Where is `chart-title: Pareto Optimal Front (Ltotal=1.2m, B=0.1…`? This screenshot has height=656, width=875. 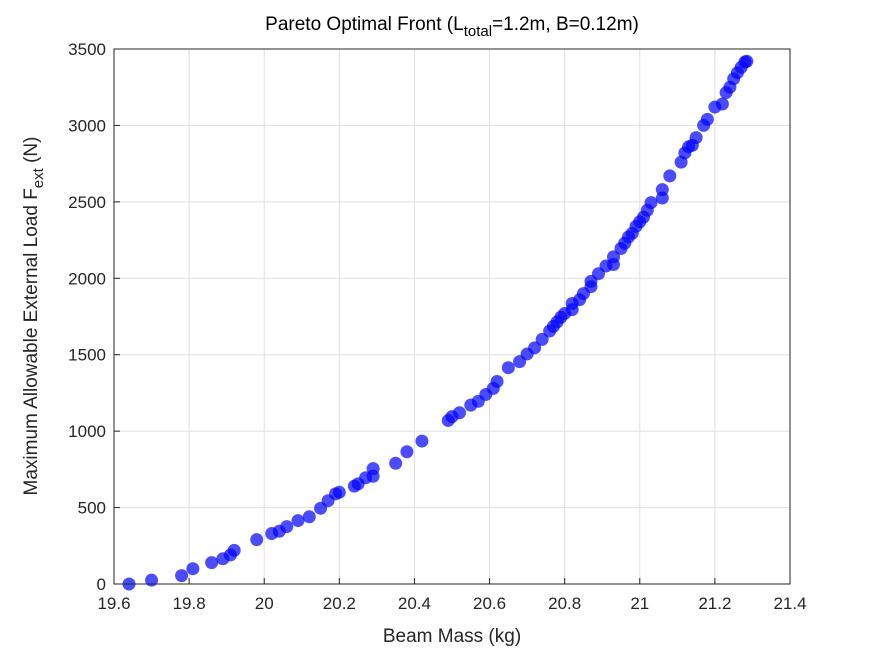 chart-title: Pareto Optimal Front (Ltotal=1.2m, B=0.1… is located at coordinates (452, 27).